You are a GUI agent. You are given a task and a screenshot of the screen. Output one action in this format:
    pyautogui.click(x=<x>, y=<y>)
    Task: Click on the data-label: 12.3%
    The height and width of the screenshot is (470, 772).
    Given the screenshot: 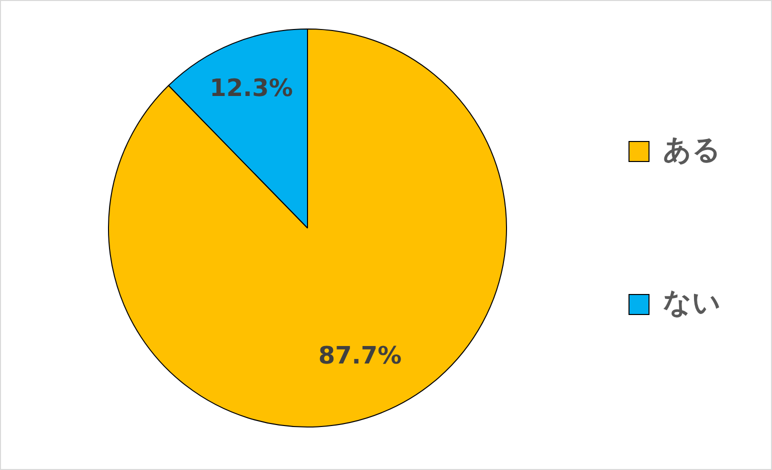 What is the action you would take?
    pyautogui.click(x=251, y=88)
    